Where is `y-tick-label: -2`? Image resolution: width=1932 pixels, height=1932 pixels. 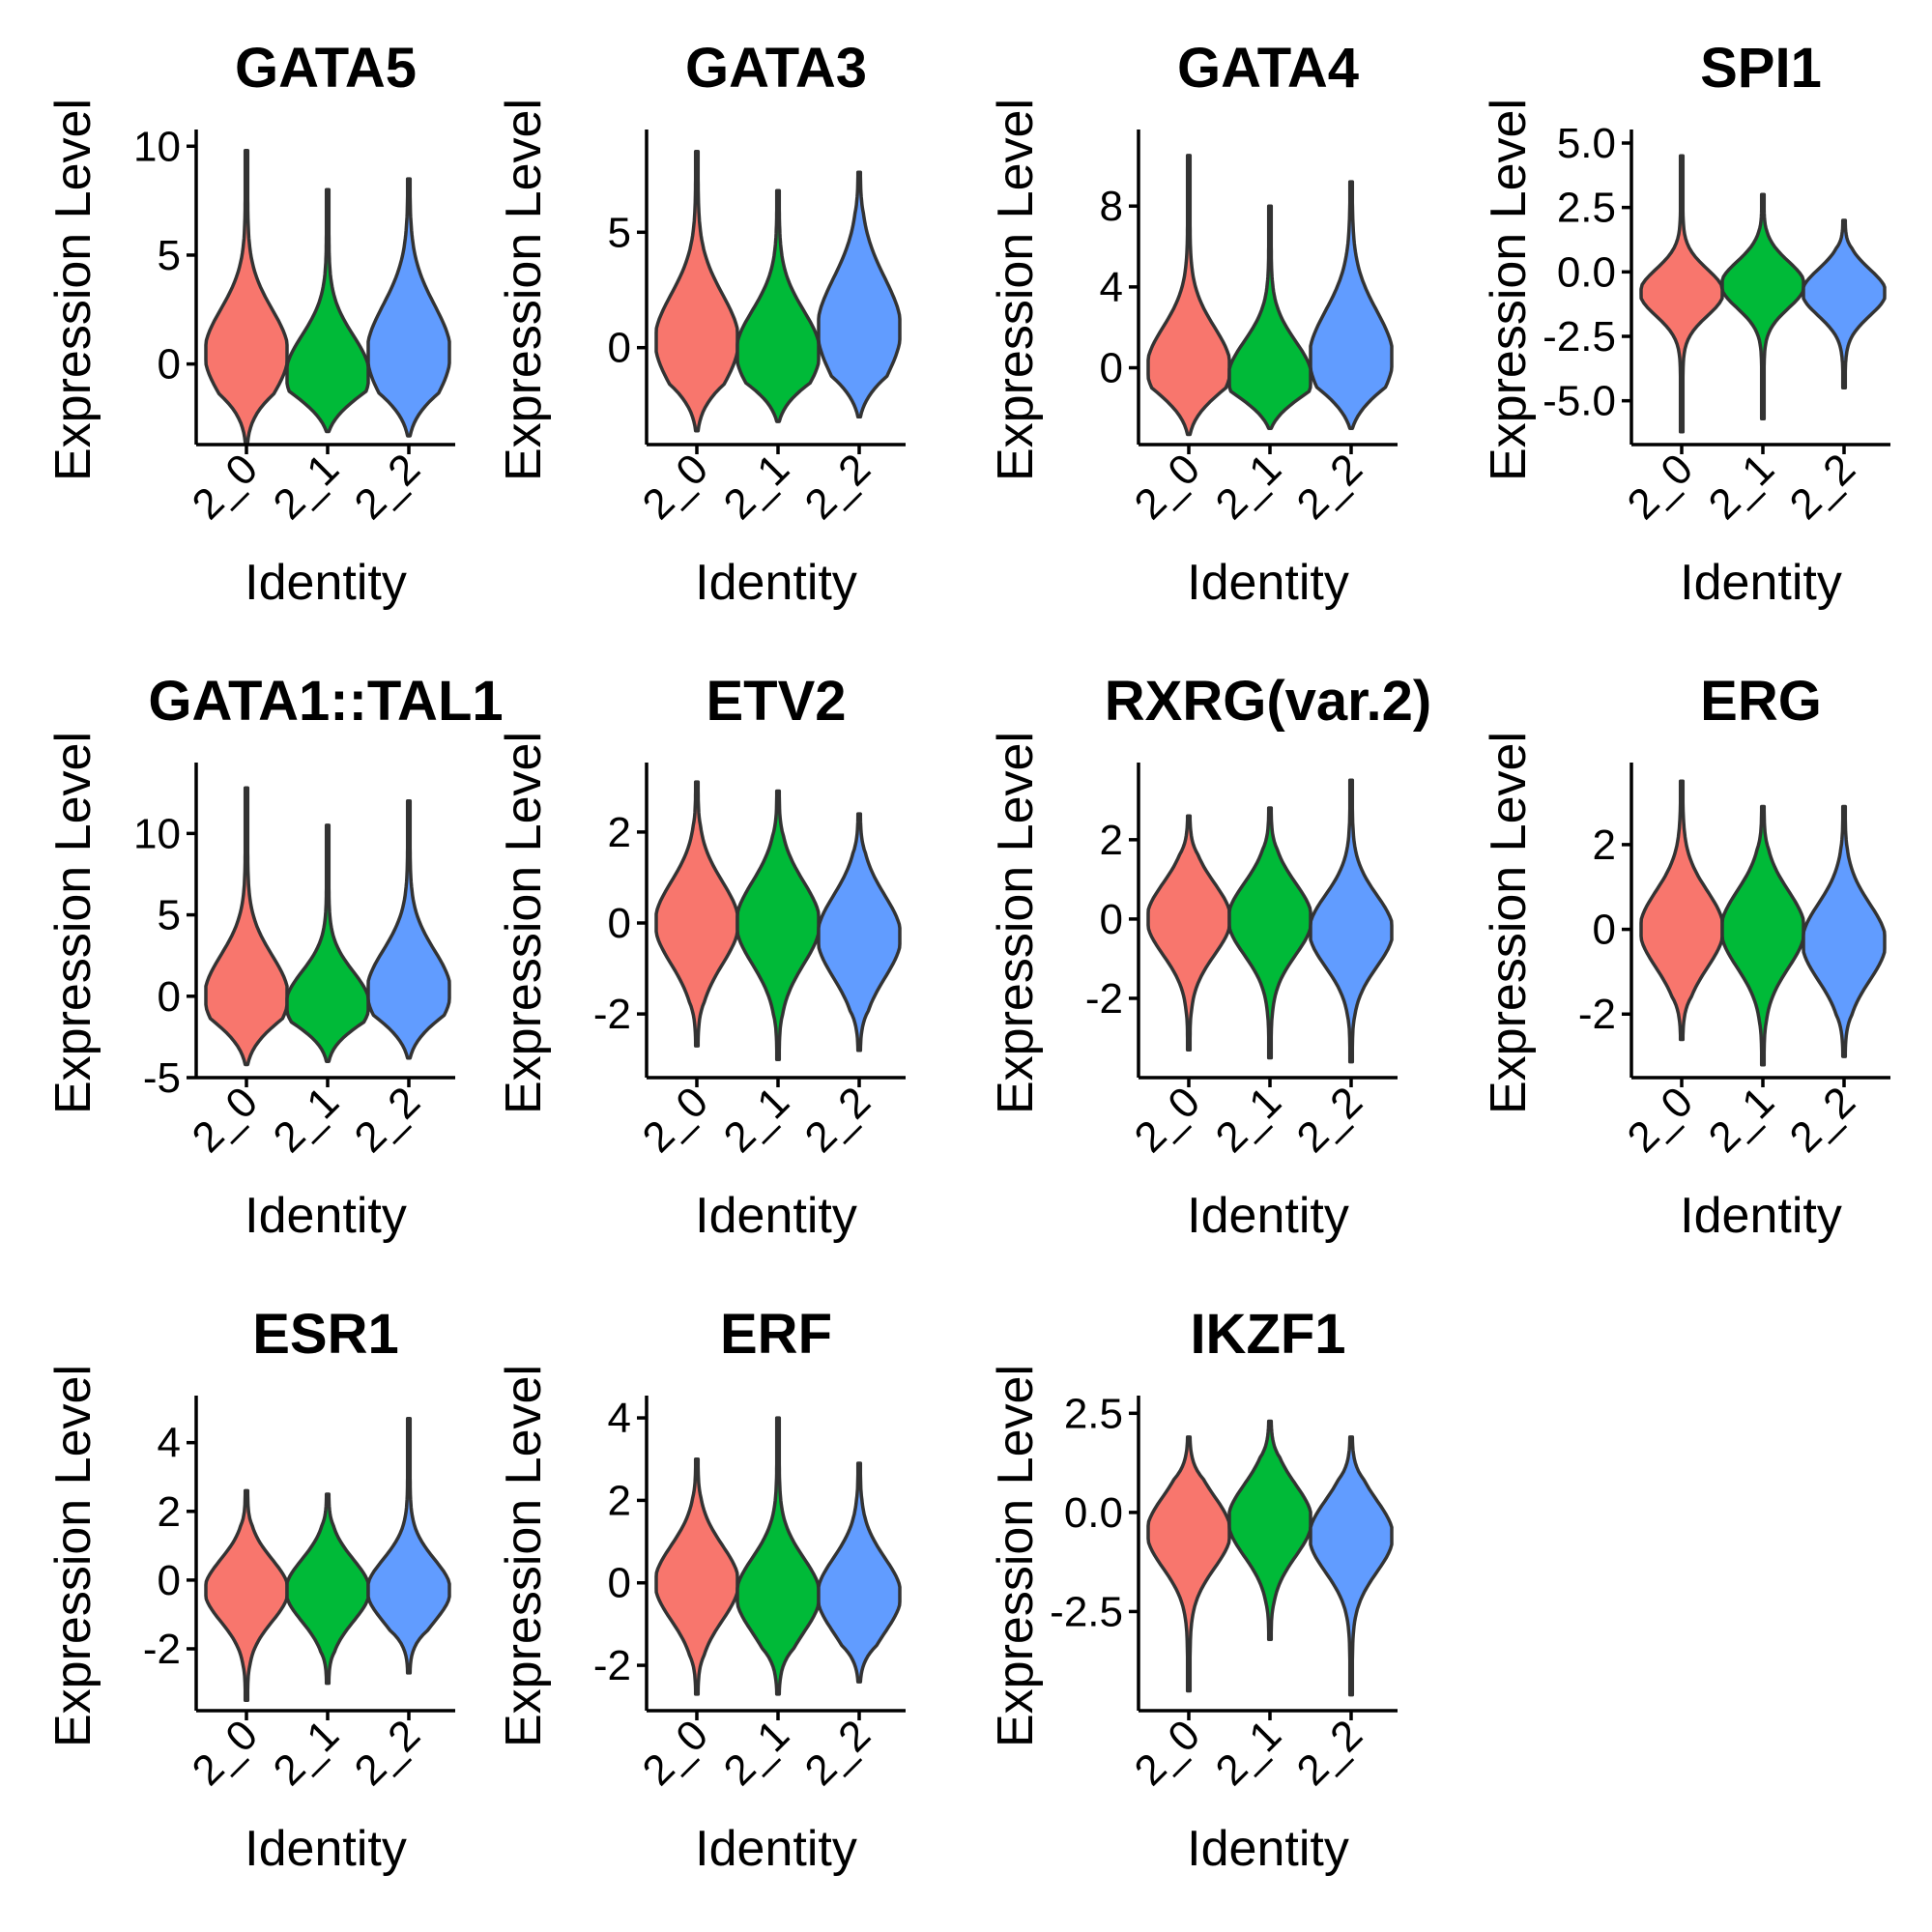
y-tick-label: -2 is located at coordinates (1597, 1015).